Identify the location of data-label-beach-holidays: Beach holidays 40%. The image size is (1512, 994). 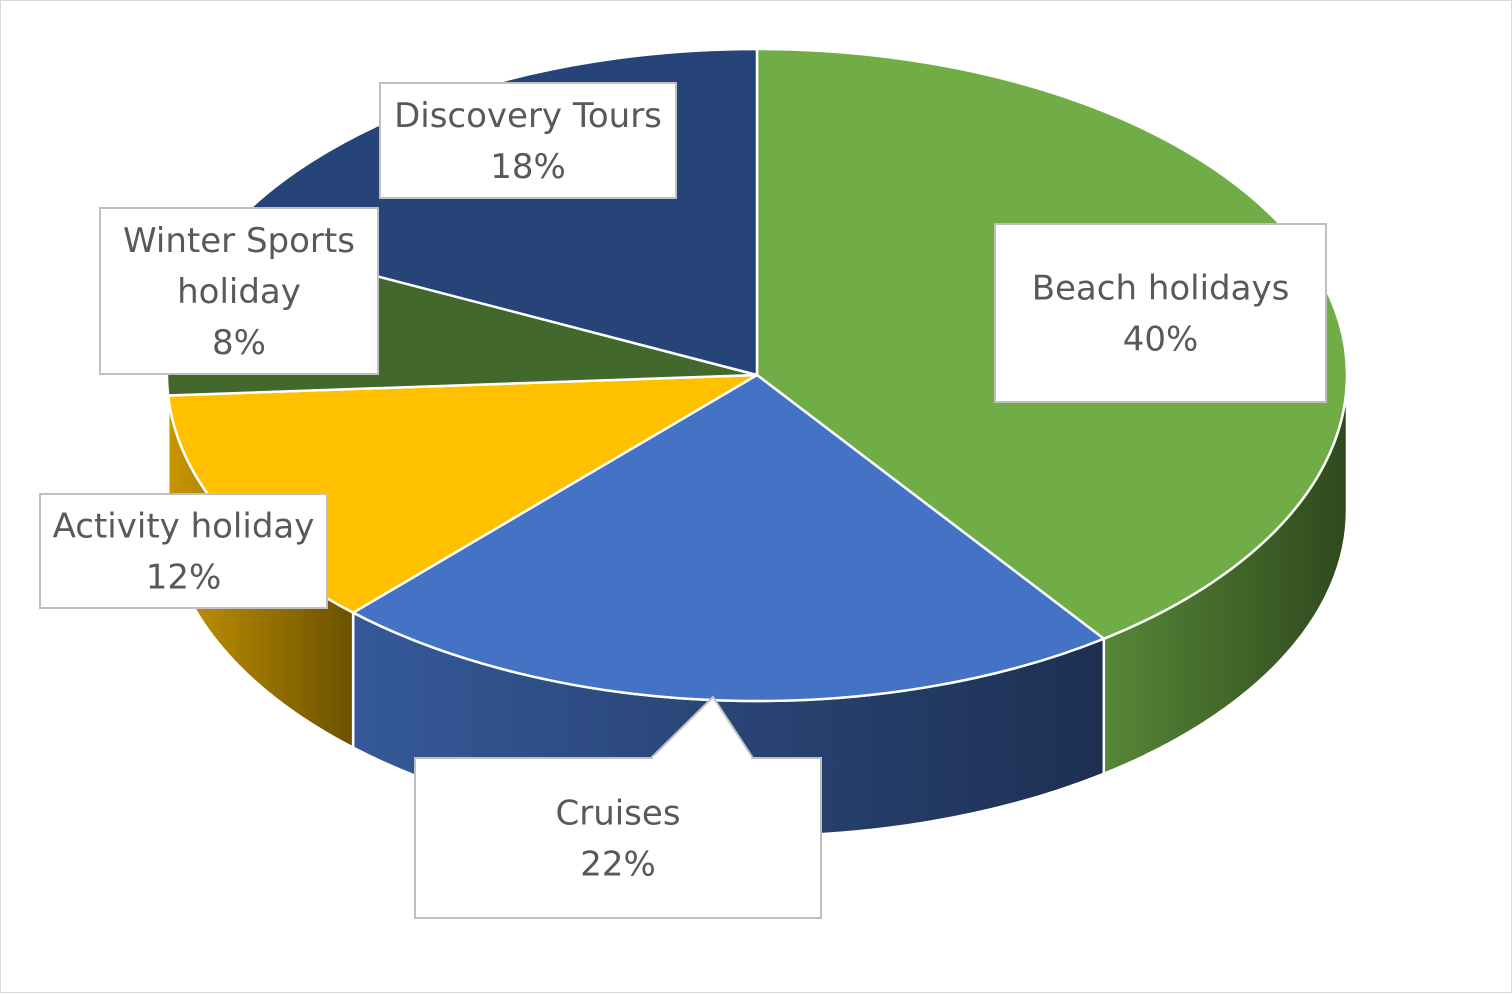
(1160, 313).